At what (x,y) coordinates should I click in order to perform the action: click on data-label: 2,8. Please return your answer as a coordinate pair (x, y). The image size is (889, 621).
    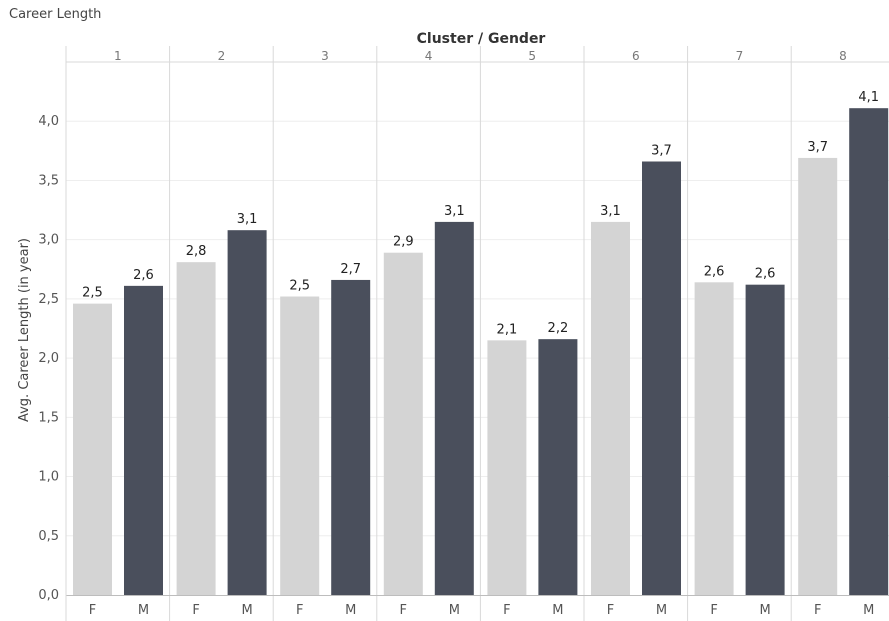
    Looking at the image, I should click on (196, 251).